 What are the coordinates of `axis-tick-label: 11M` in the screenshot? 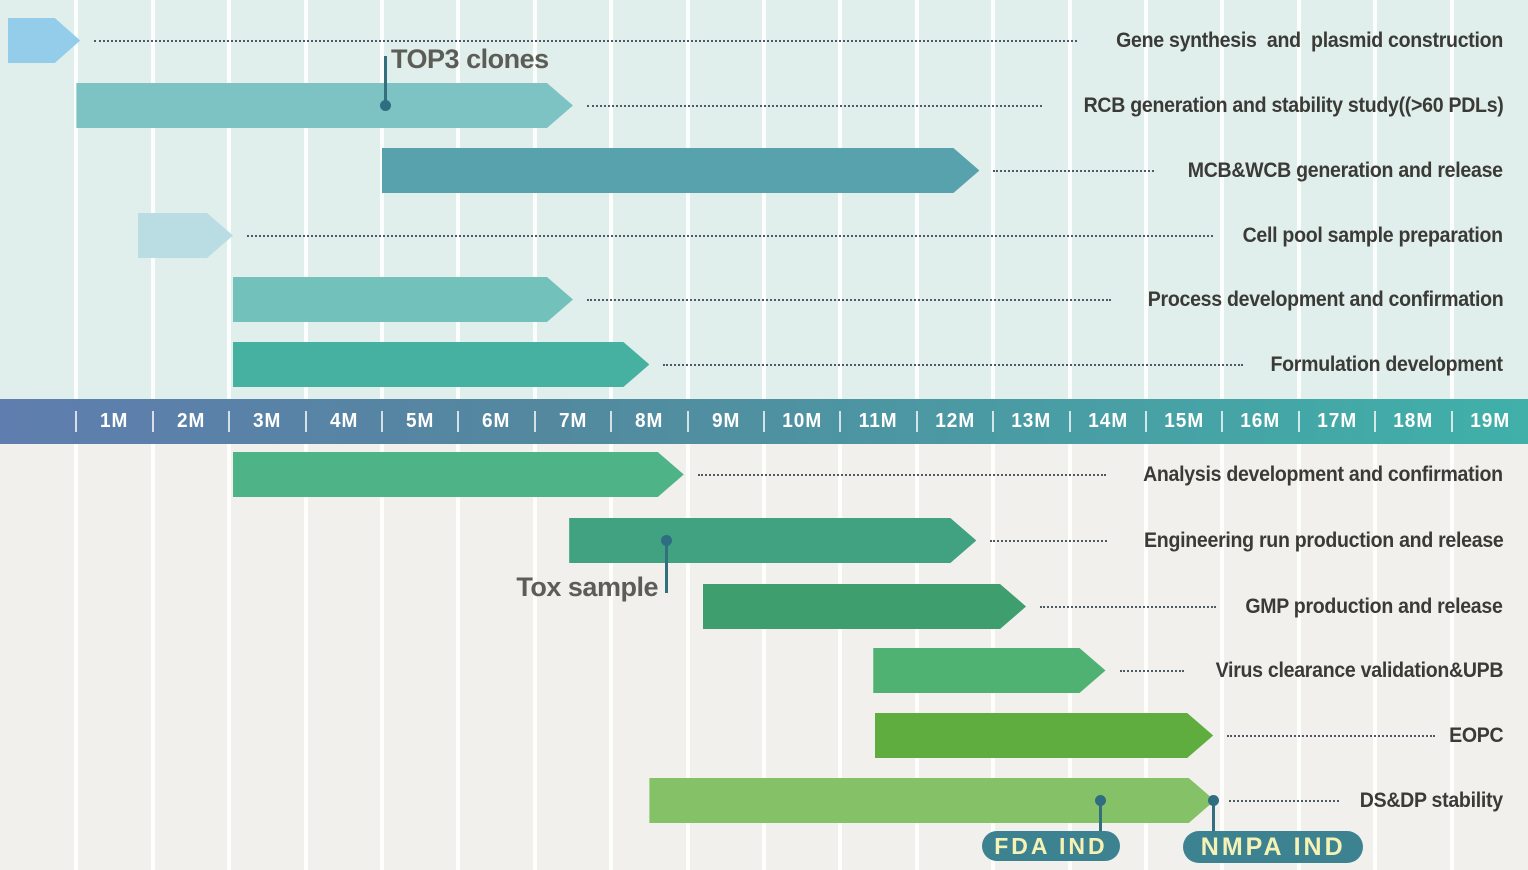 It's located at (878, 421).